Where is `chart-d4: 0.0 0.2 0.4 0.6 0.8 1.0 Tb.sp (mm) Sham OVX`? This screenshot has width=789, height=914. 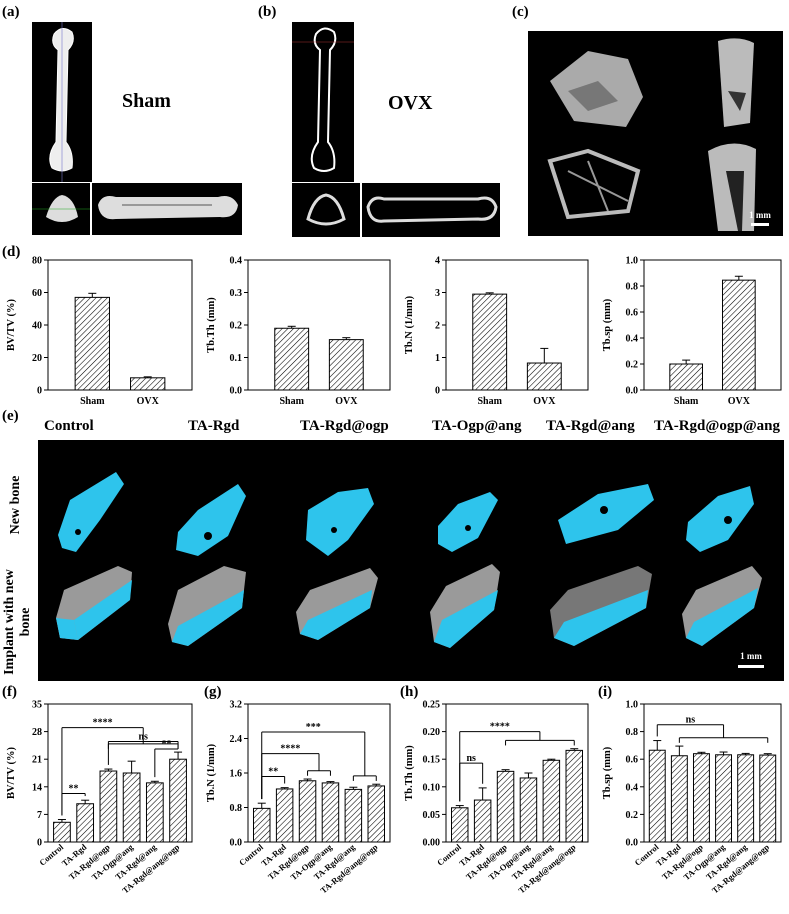
chart-d4: 0.0 0.2 0.4 0.6 0.8 1.0 Tb.sp (mm) Sham OVX is located at coordinates (692, 331).